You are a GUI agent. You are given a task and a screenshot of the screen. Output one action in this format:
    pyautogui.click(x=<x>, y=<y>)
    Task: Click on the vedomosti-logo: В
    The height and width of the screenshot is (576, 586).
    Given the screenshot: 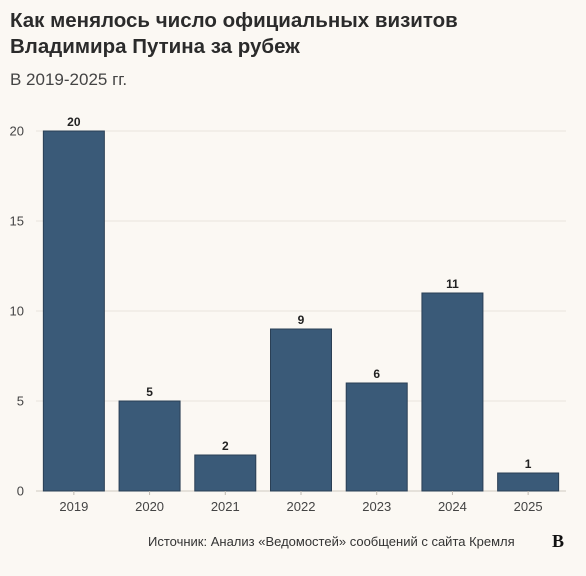 What is the action you would take?
    pyautogui.click(x=558, y=541)
    